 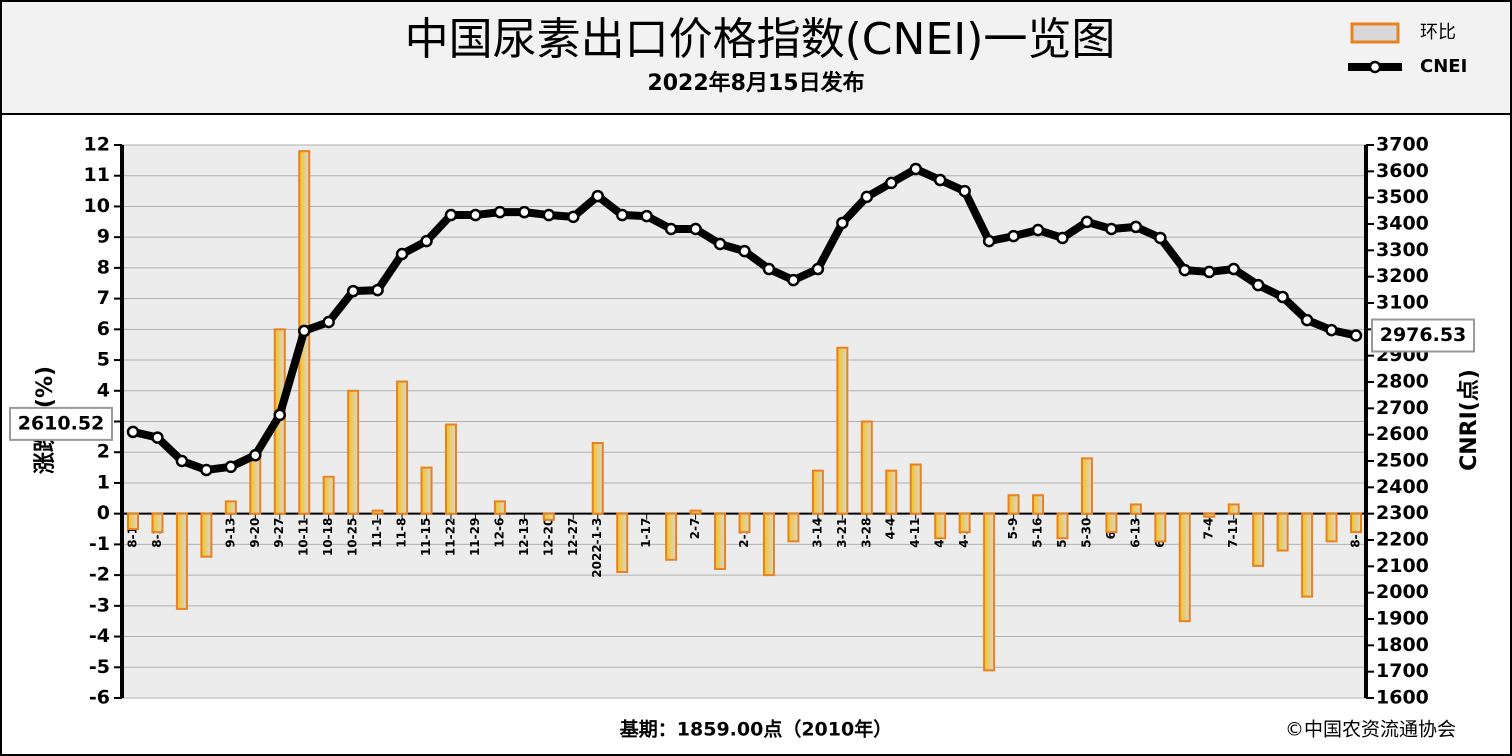 I want to click on y-tick-label: 5, so click(x=103, y=360).